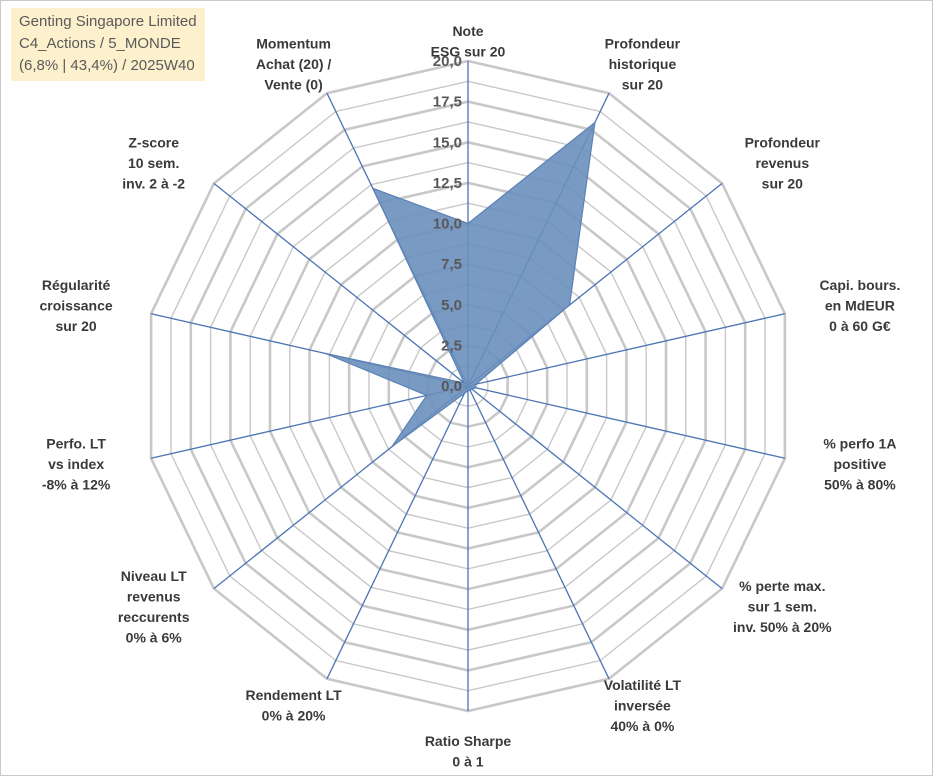 Image resolution: width=933 pixels, height=776 pixels. I want to click on title-line-company: Genting Singapore Limited, so click(108, 21).